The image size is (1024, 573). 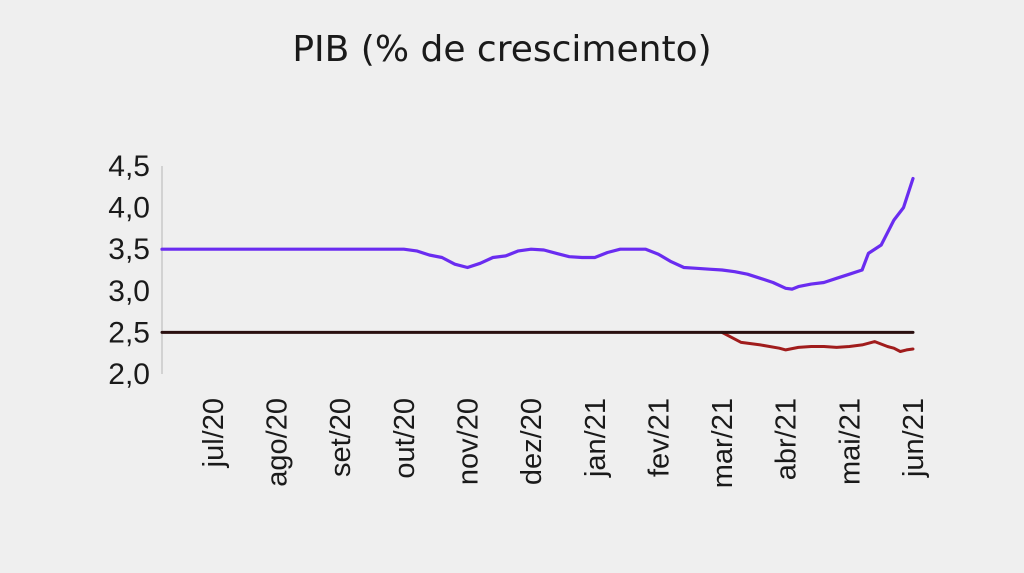 I want to click on y-tick-label: 2,5, so click(x=129, y=332).